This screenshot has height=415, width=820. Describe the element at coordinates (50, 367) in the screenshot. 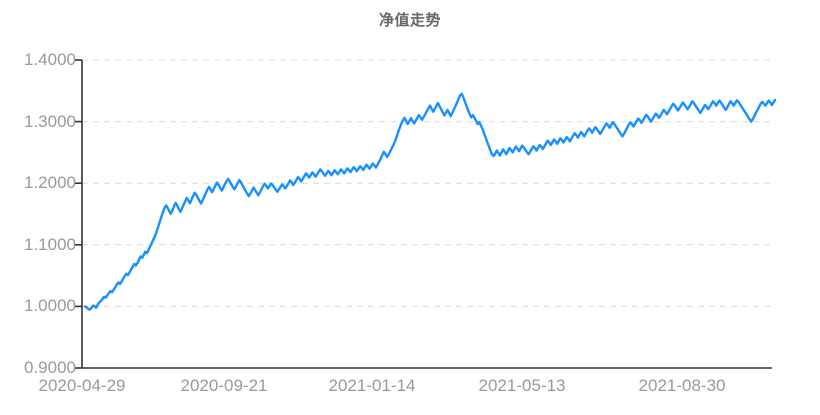

I see `y-axis-tick-label: 0.9000` at that location.